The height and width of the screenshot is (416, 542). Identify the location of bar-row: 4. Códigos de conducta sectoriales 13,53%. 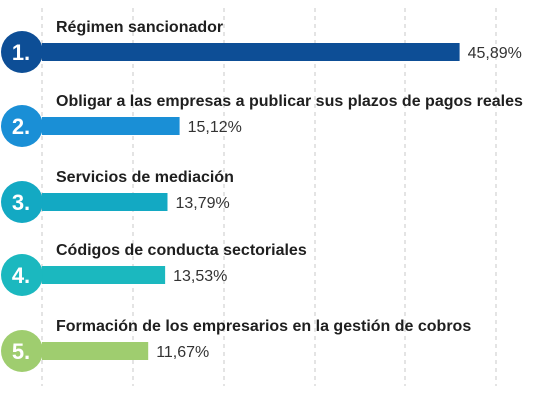
(154, 269).